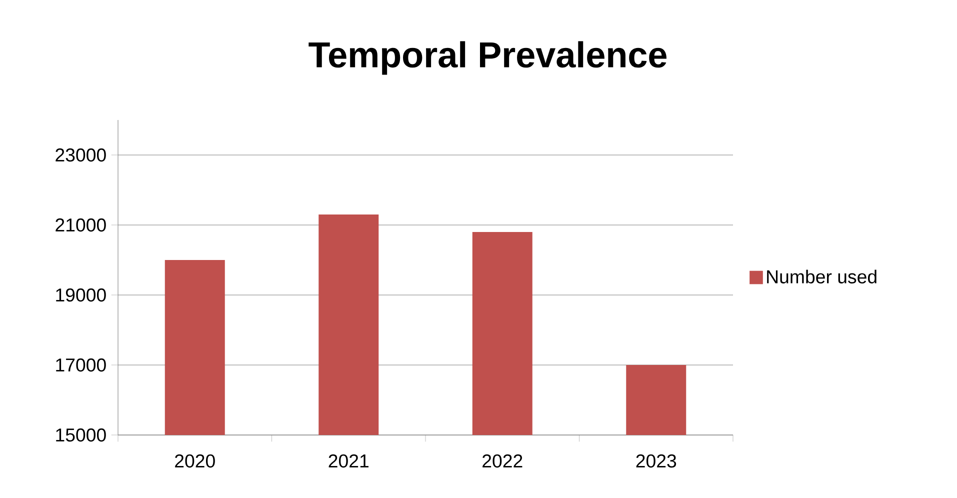 This screenshot has height=498, width=957. I want to click on x-tick-label: 2021, so click(348, 461).